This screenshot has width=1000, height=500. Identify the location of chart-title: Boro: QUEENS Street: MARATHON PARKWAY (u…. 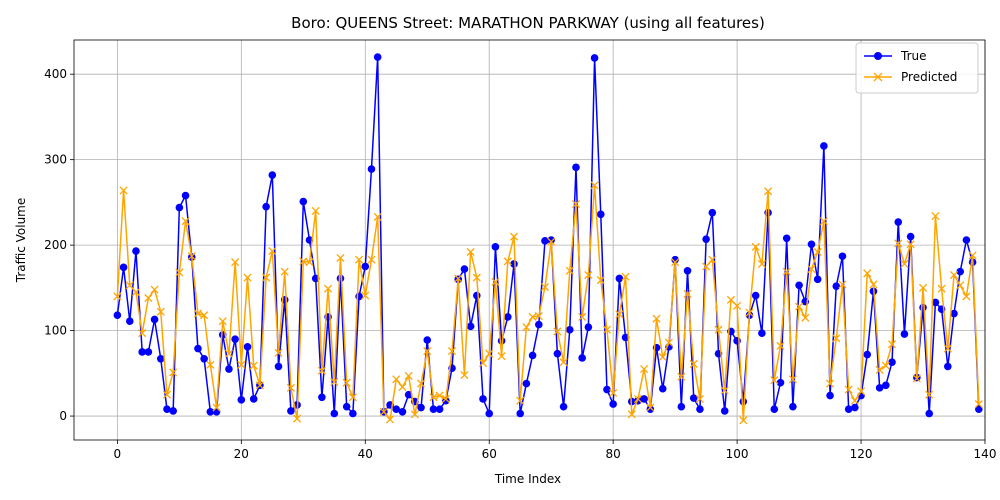
(528, 23).